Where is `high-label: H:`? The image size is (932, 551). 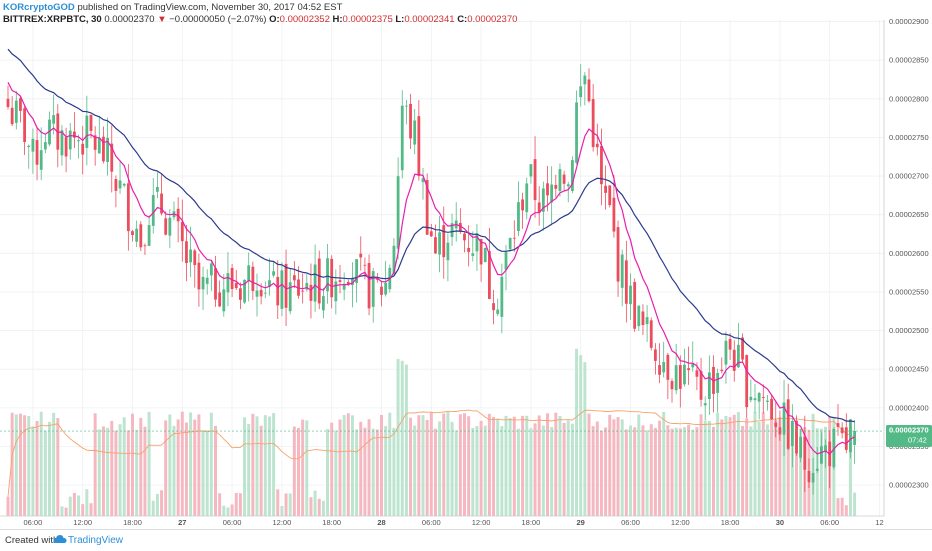
high-label: H: is located at coordinates (337, 19).